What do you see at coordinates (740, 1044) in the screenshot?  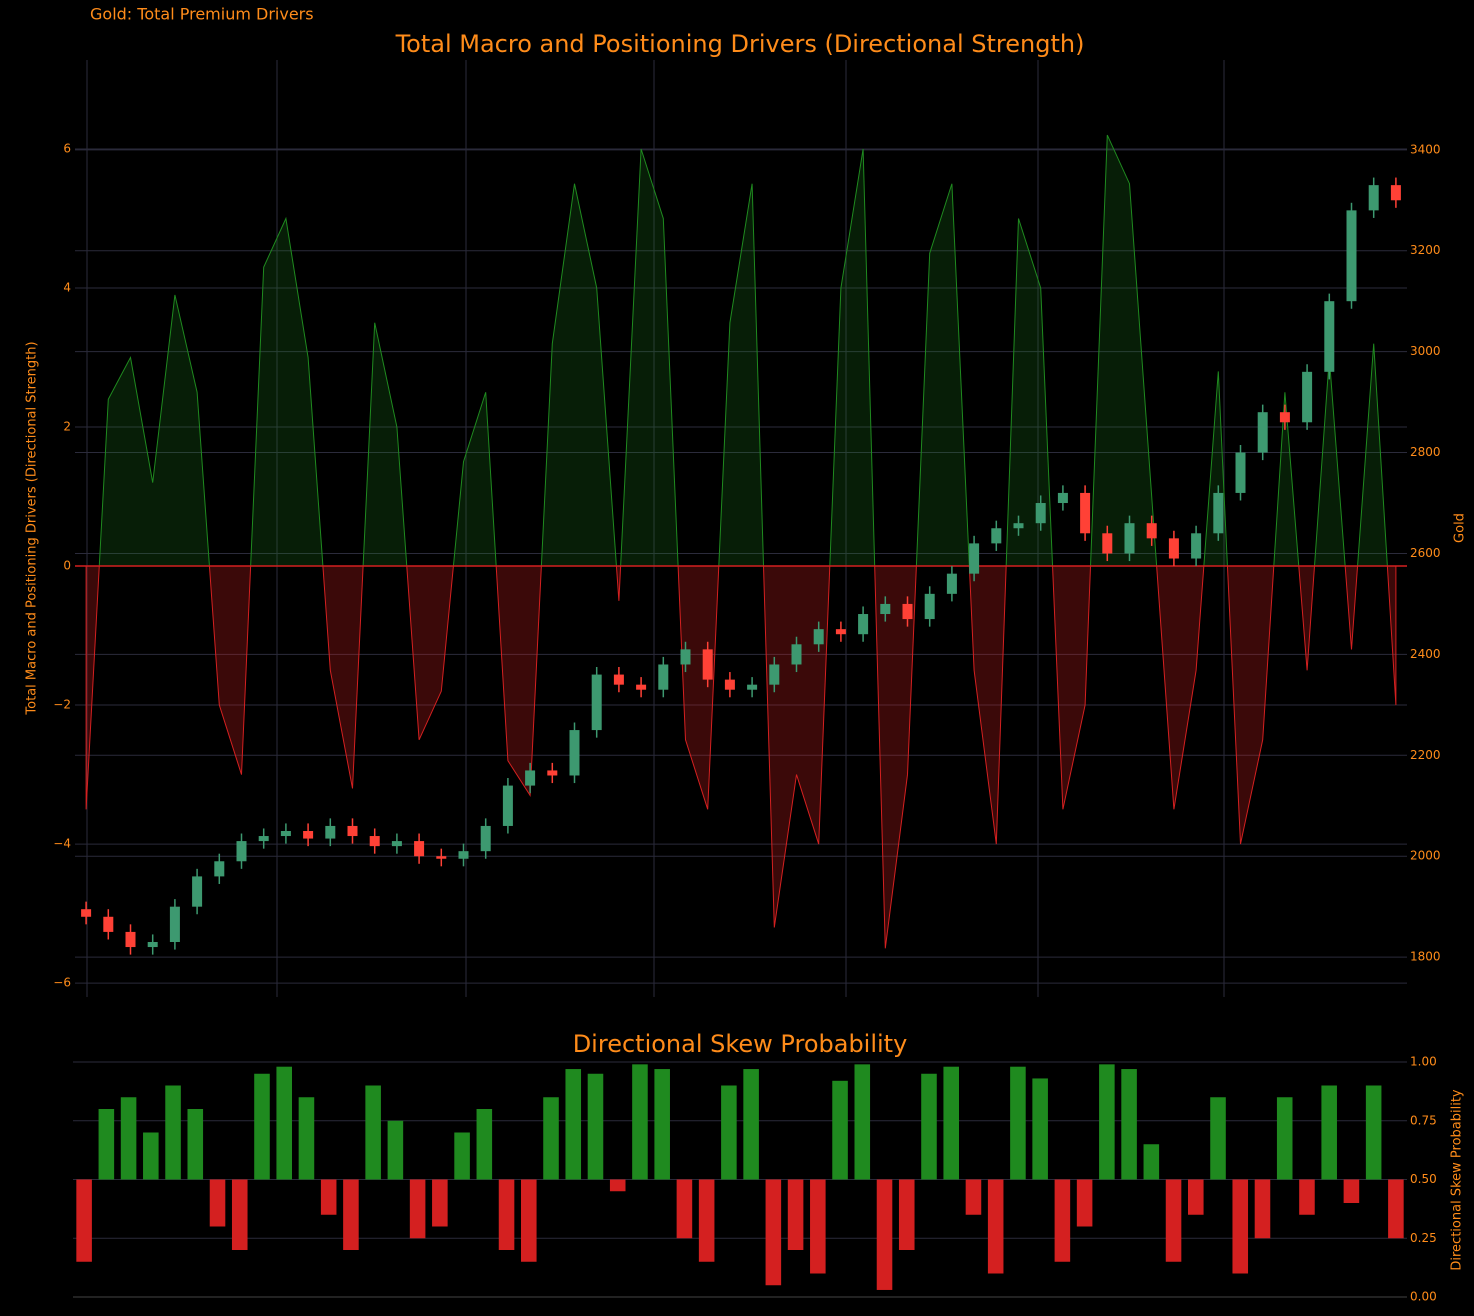 I see `chart-title: Directional Skew Probability` at bounding box center [740, 1044].